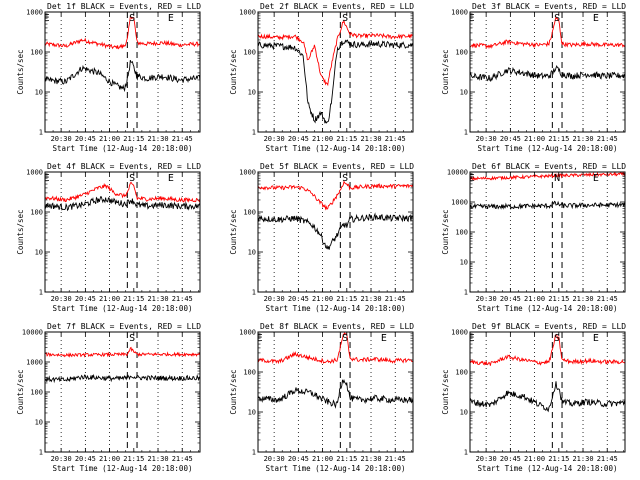  I want to click on panel-title: Det 7f BLACK = Events, RED = LLD, so click(124, 326).